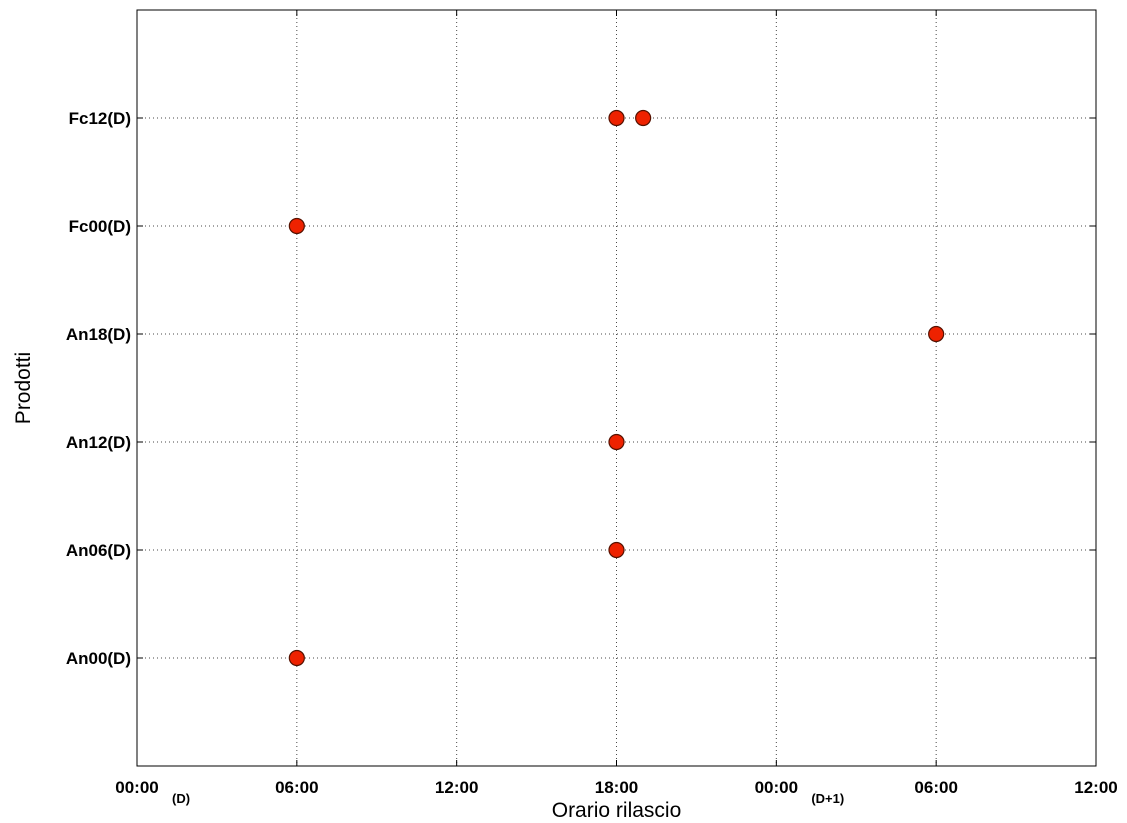  What do you see at coordinates (100, 118) in the screenshot?
I see `y-tick-label: Fc12(D)` at bounding box center [100, 118].